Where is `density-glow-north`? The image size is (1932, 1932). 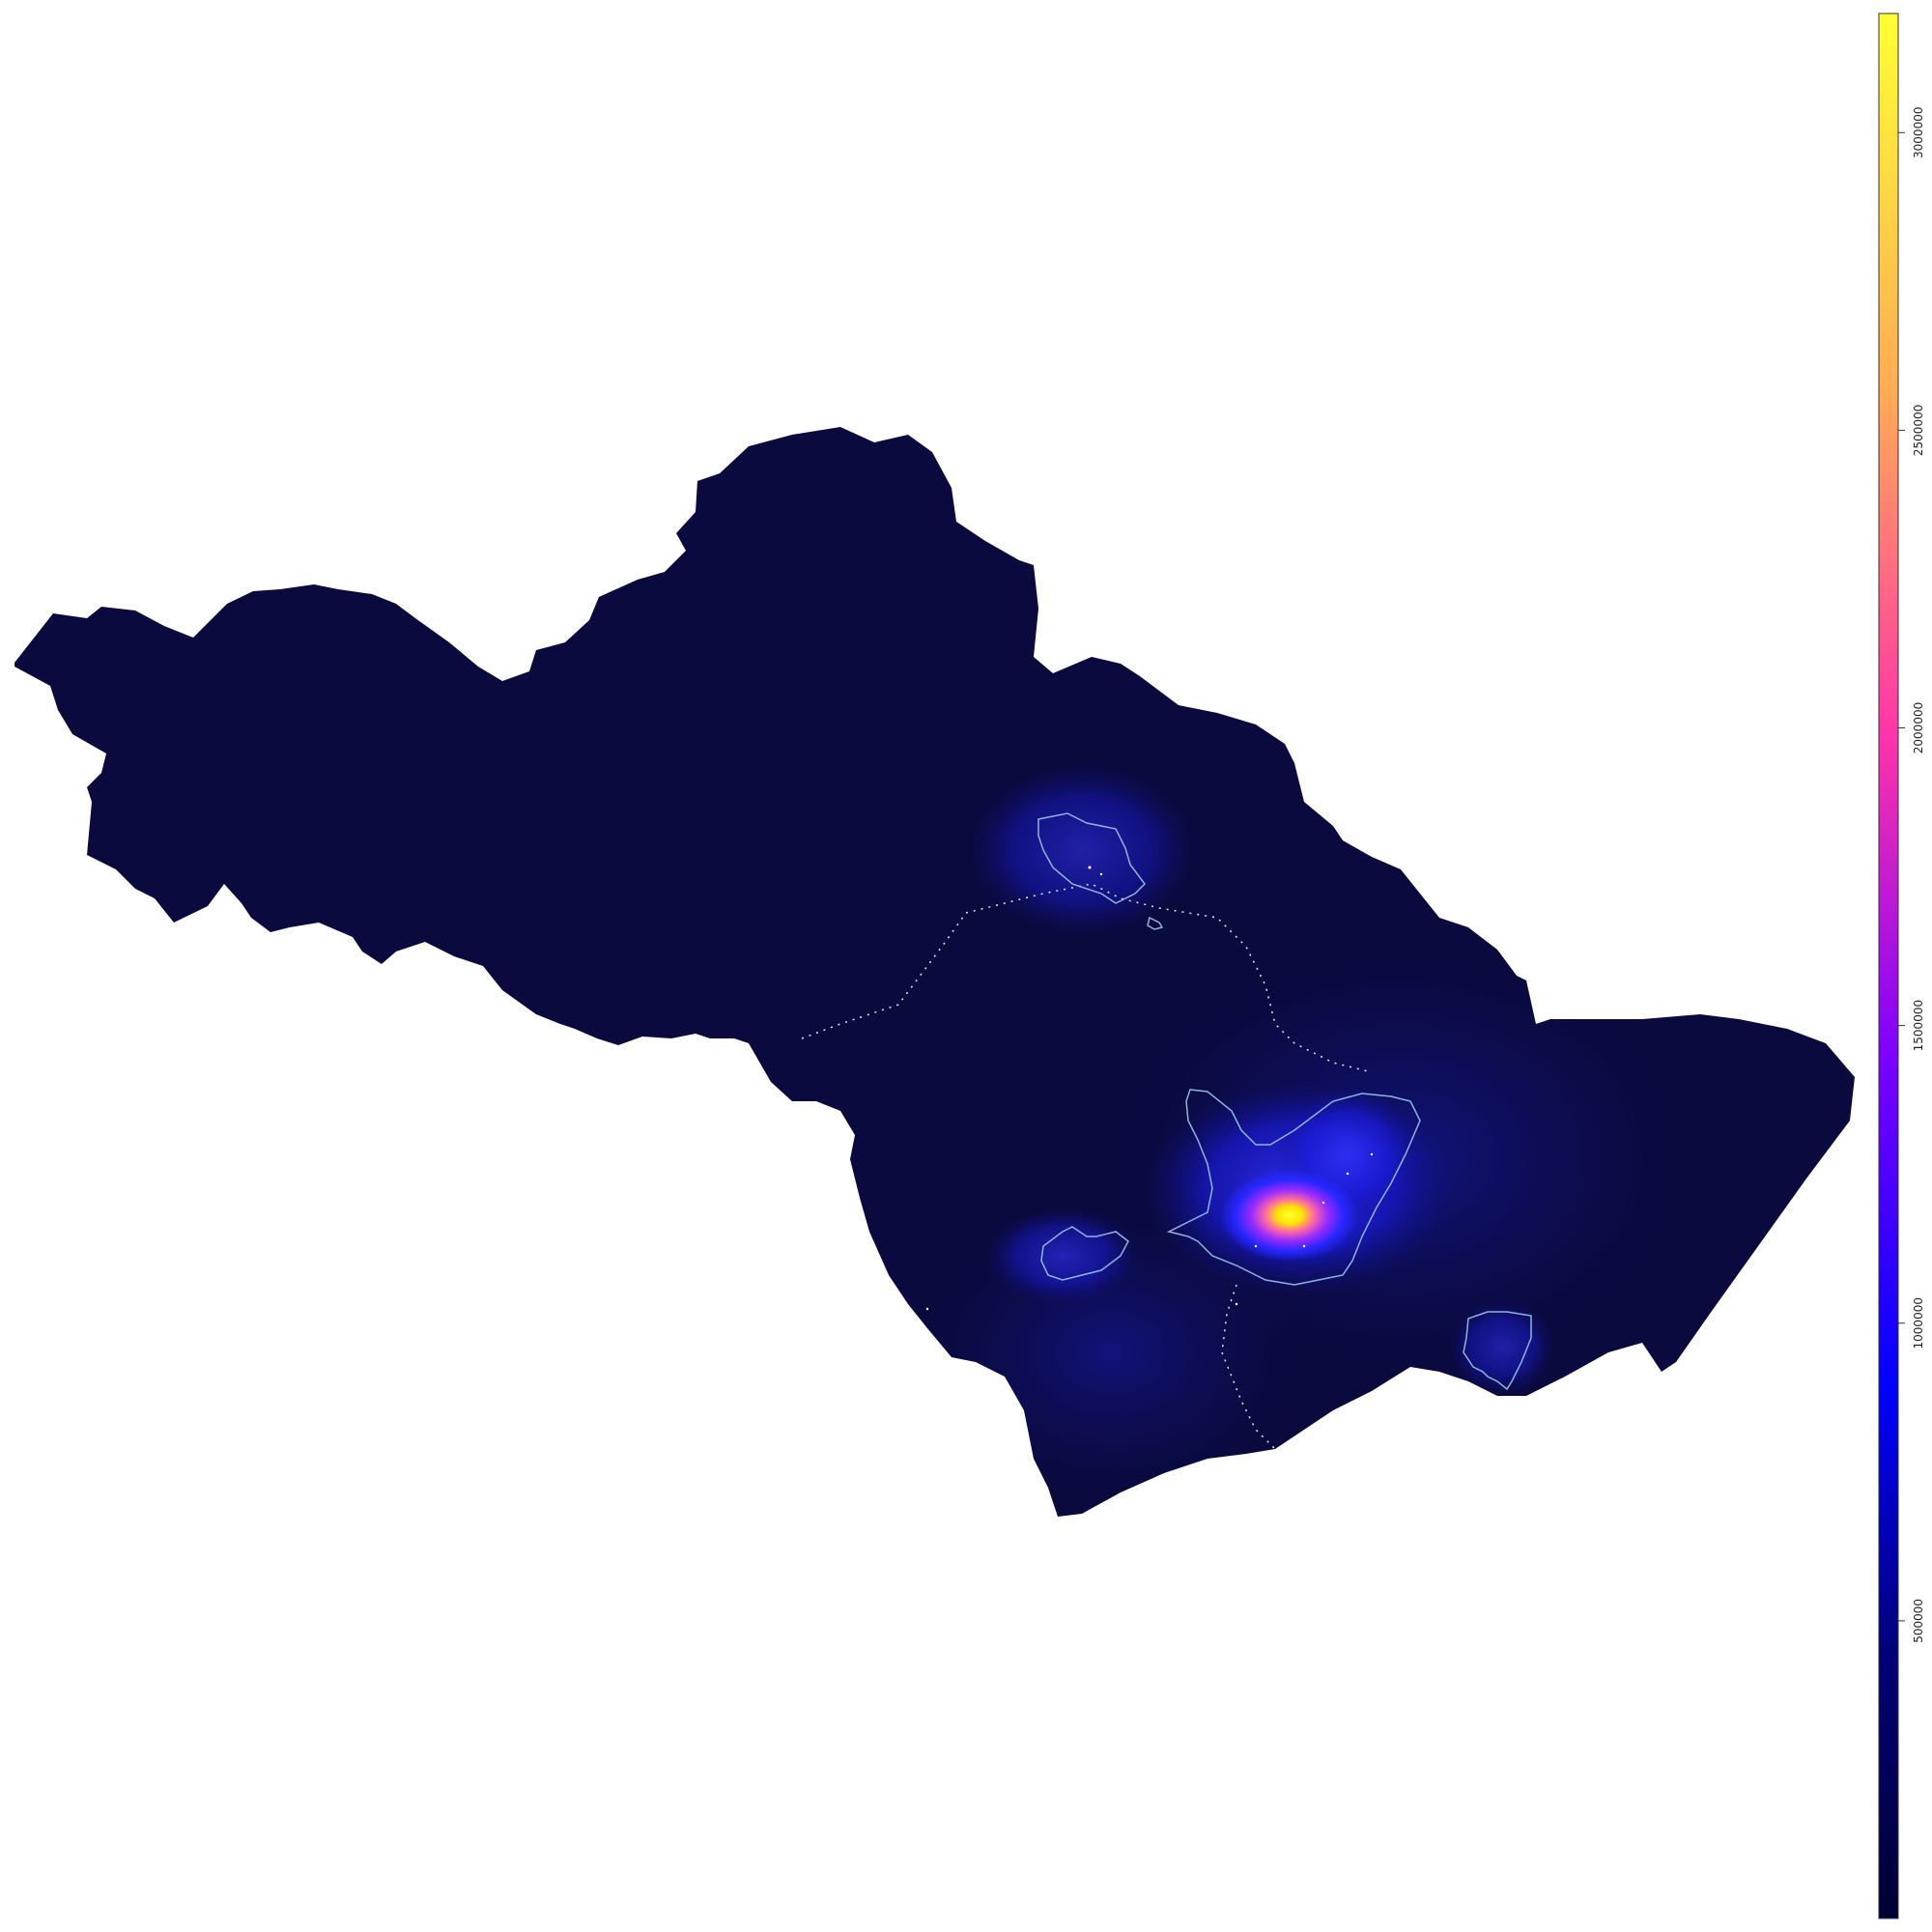
density-glow-north is located at coordinates (1082, 850).